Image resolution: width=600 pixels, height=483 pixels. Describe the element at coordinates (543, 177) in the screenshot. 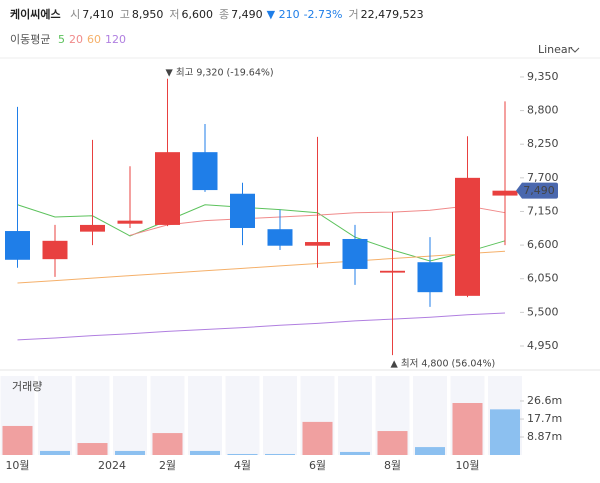

I see `y-tick-label: 7,700` at that location.